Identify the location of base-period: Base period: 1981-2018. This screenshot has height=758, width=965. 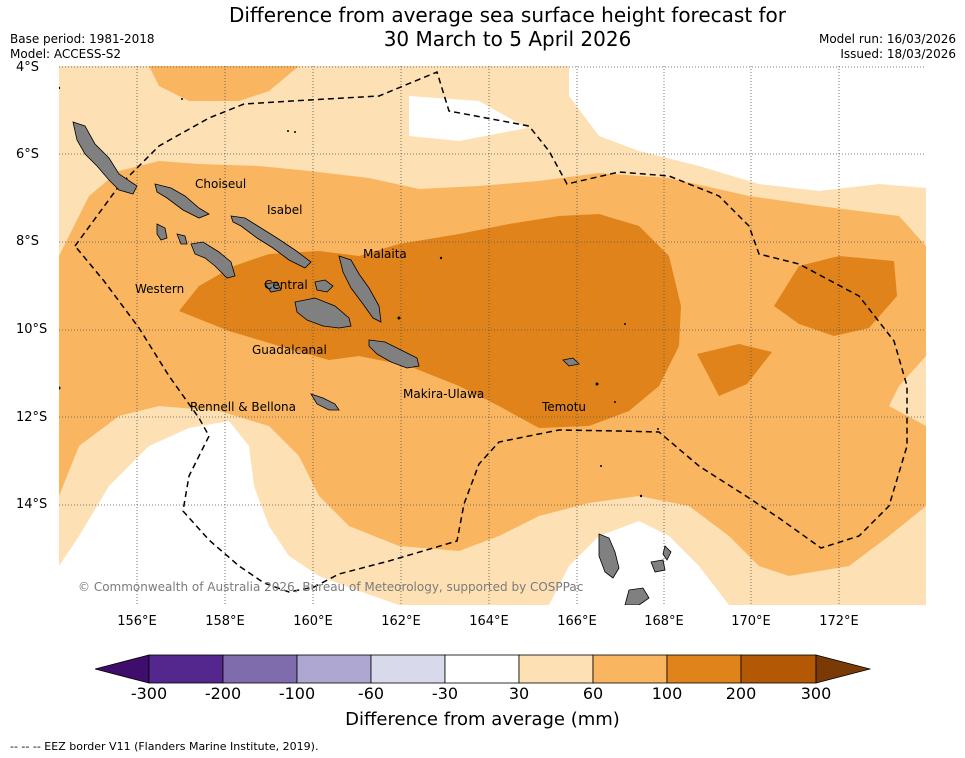
(82, 39).